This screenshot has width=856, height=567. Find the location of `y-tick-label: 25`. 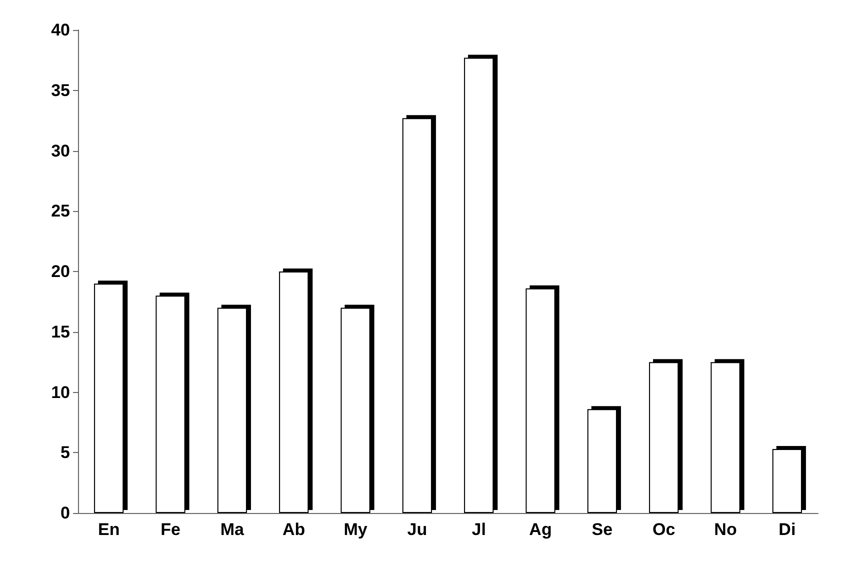

y-tick-label: 25 is located at coordinates (60, 211).